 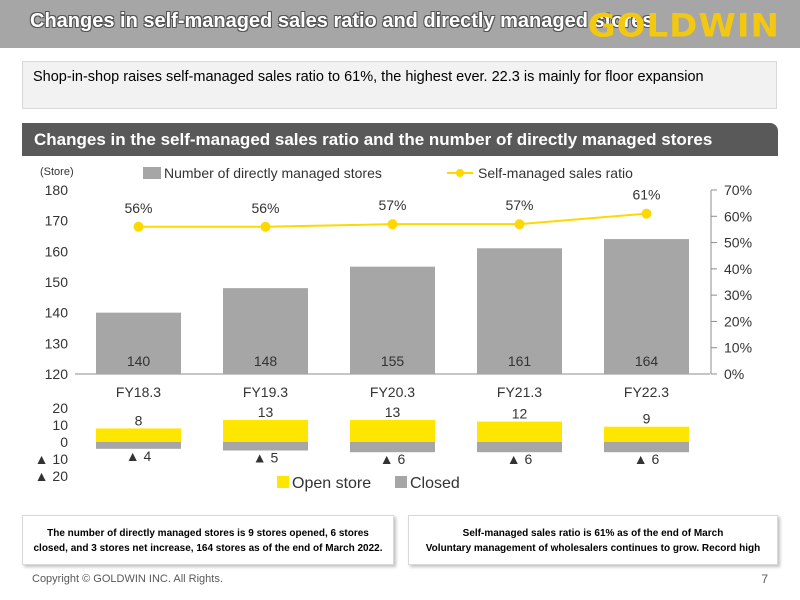 I want to click on legend-bar-label: Number of directly managed stores, so click(x=273, y=173).